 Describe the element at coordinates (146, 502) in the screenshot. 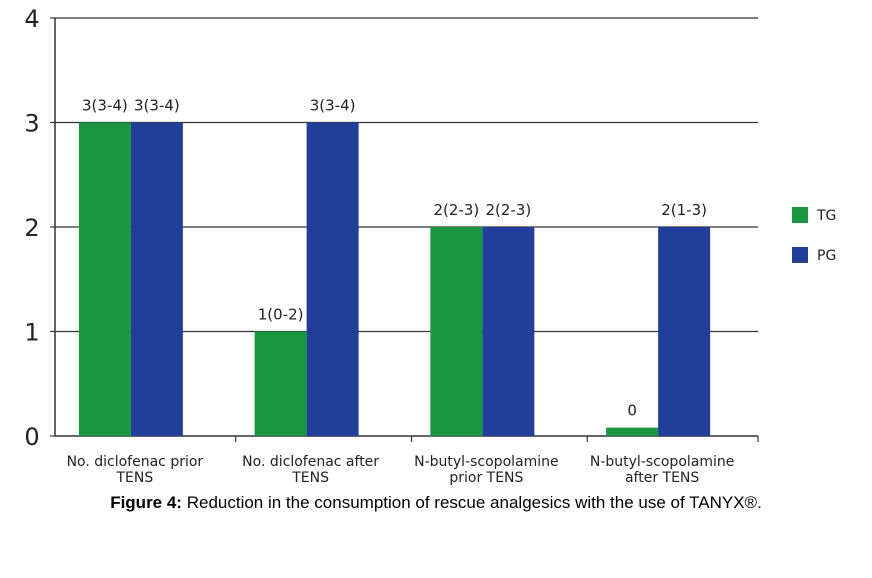

I see `caption-label: Figure 4:` at that location.